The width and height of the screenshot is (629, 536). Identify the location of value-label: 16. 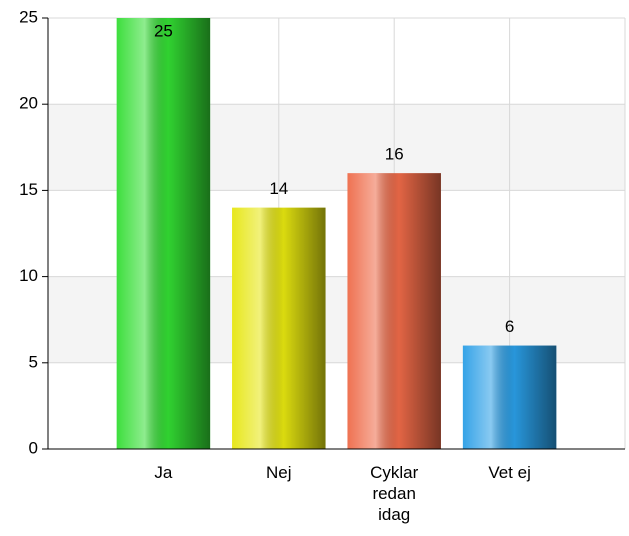
(394, 154).